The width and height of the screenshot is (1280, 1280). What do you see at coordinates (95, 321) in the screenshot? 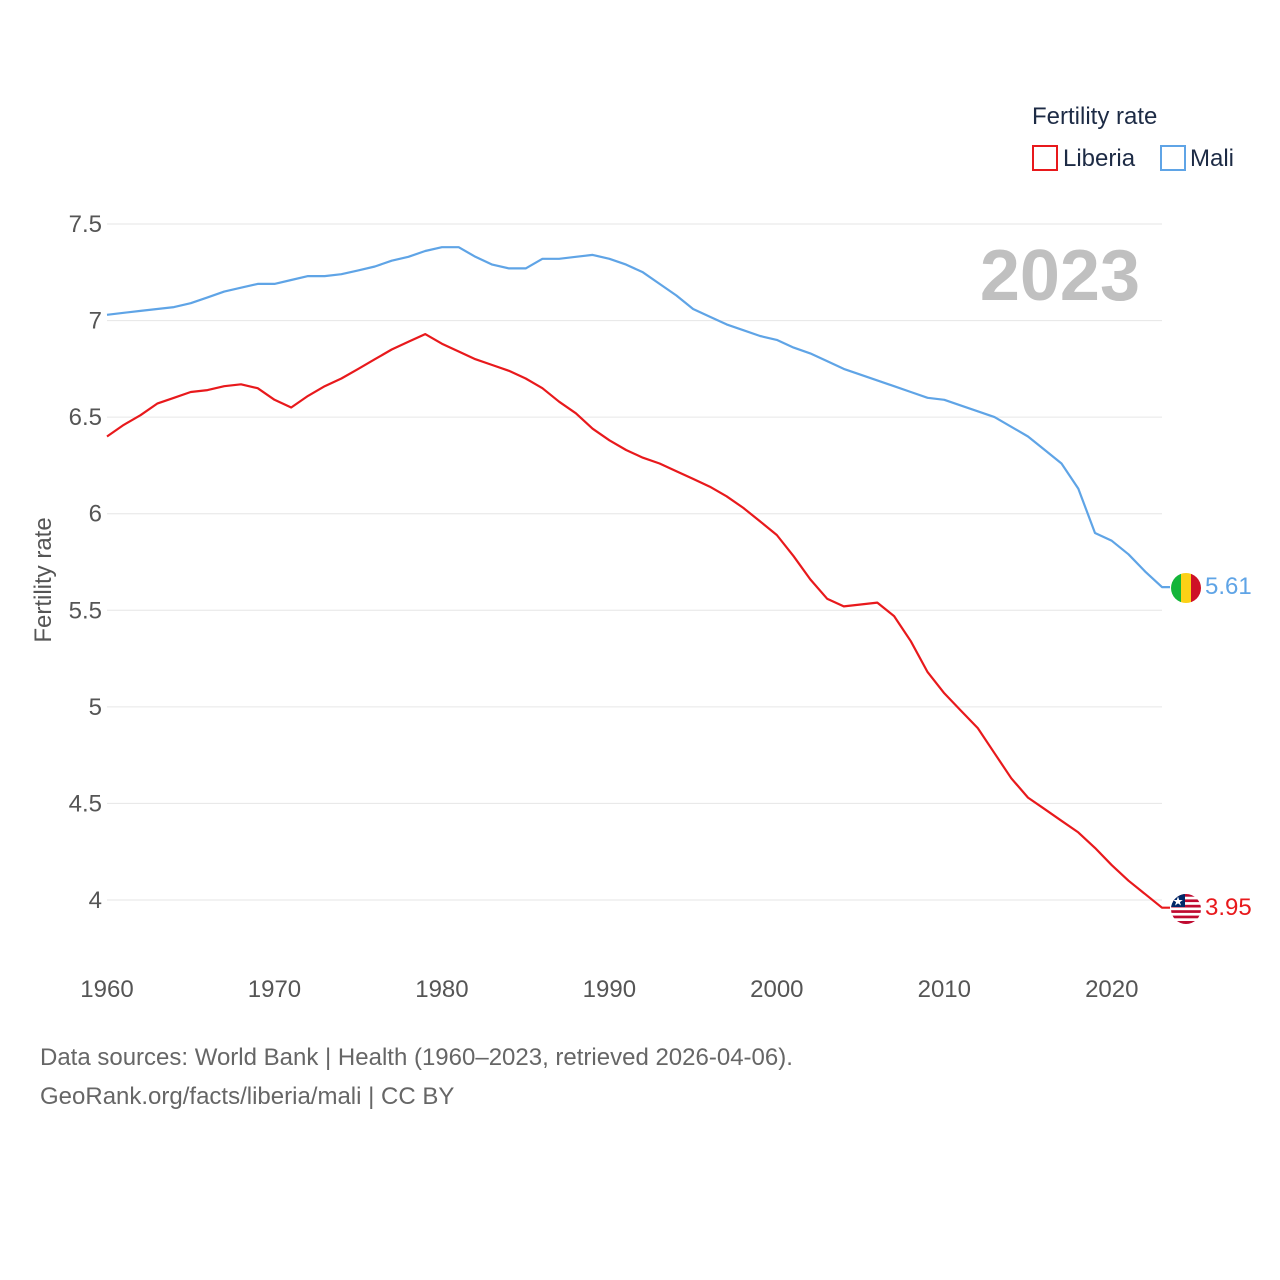
I see `y-tick-label: 7` at bounding box center [95, 321].